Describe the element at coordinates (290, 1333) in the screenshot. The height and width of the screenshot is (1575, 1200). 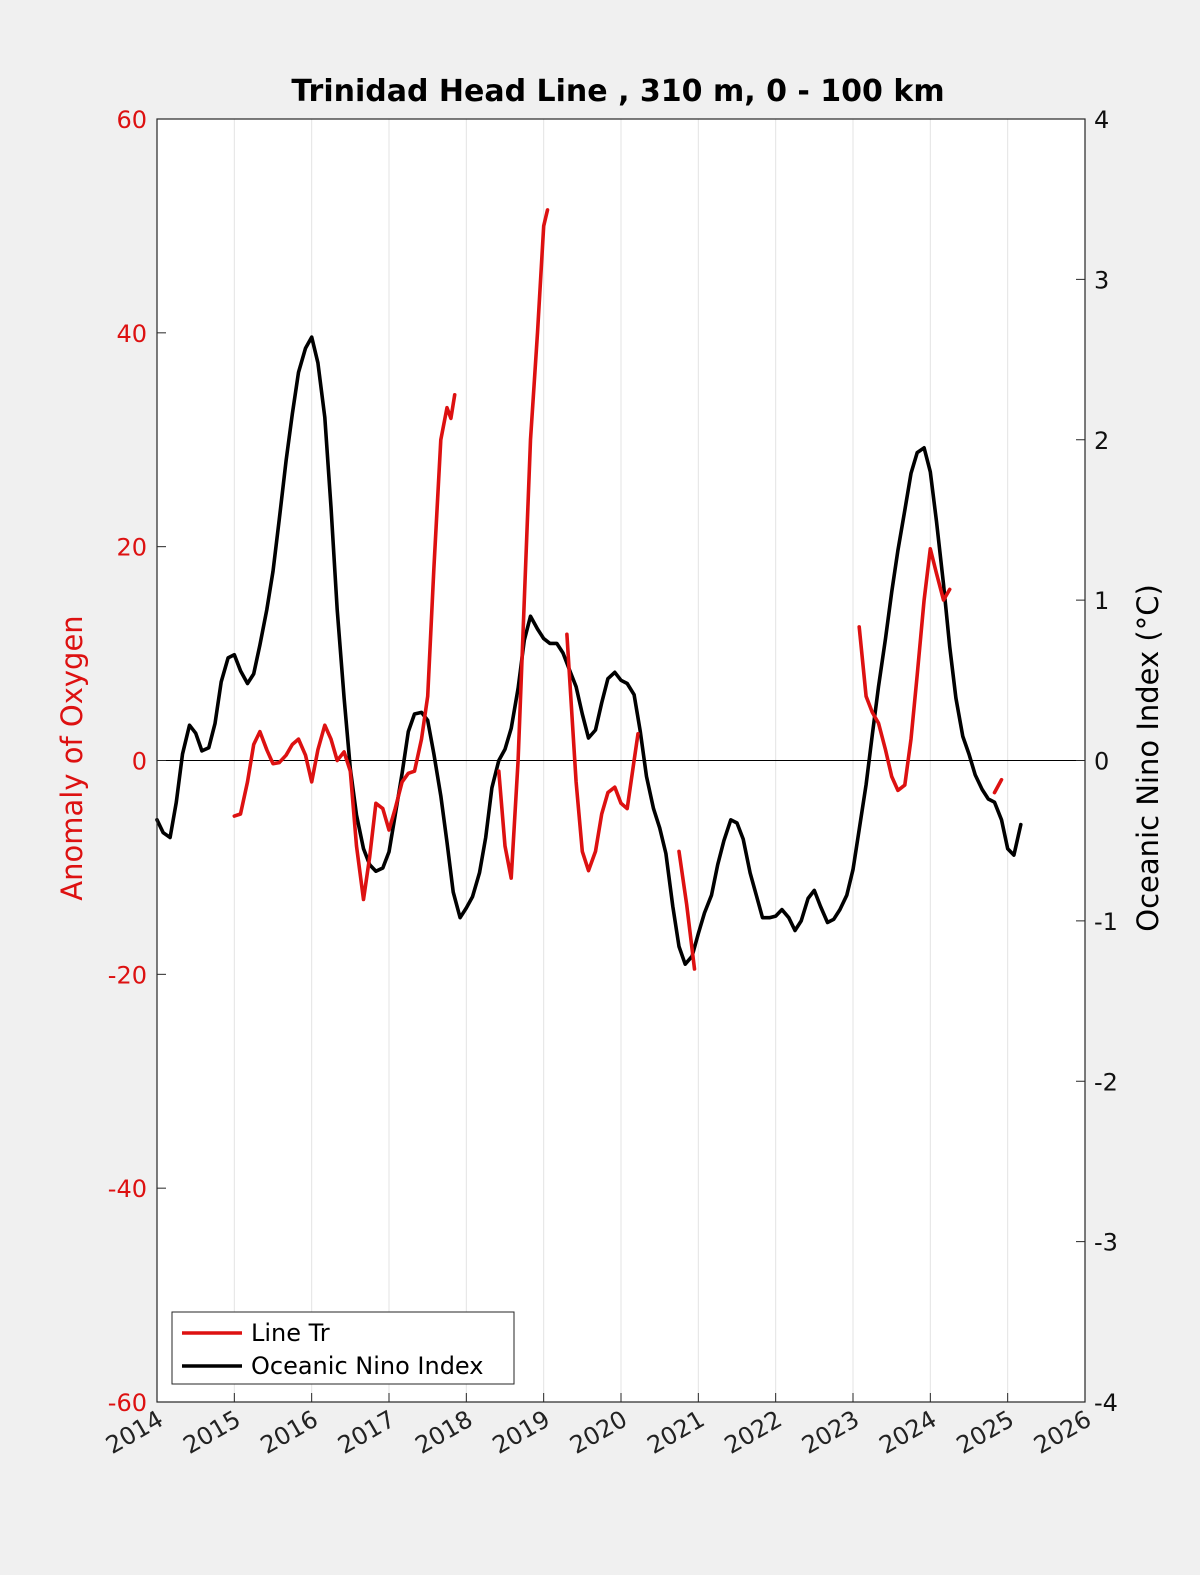
I see `legend-label-line-tr: Line Tr` at that location.